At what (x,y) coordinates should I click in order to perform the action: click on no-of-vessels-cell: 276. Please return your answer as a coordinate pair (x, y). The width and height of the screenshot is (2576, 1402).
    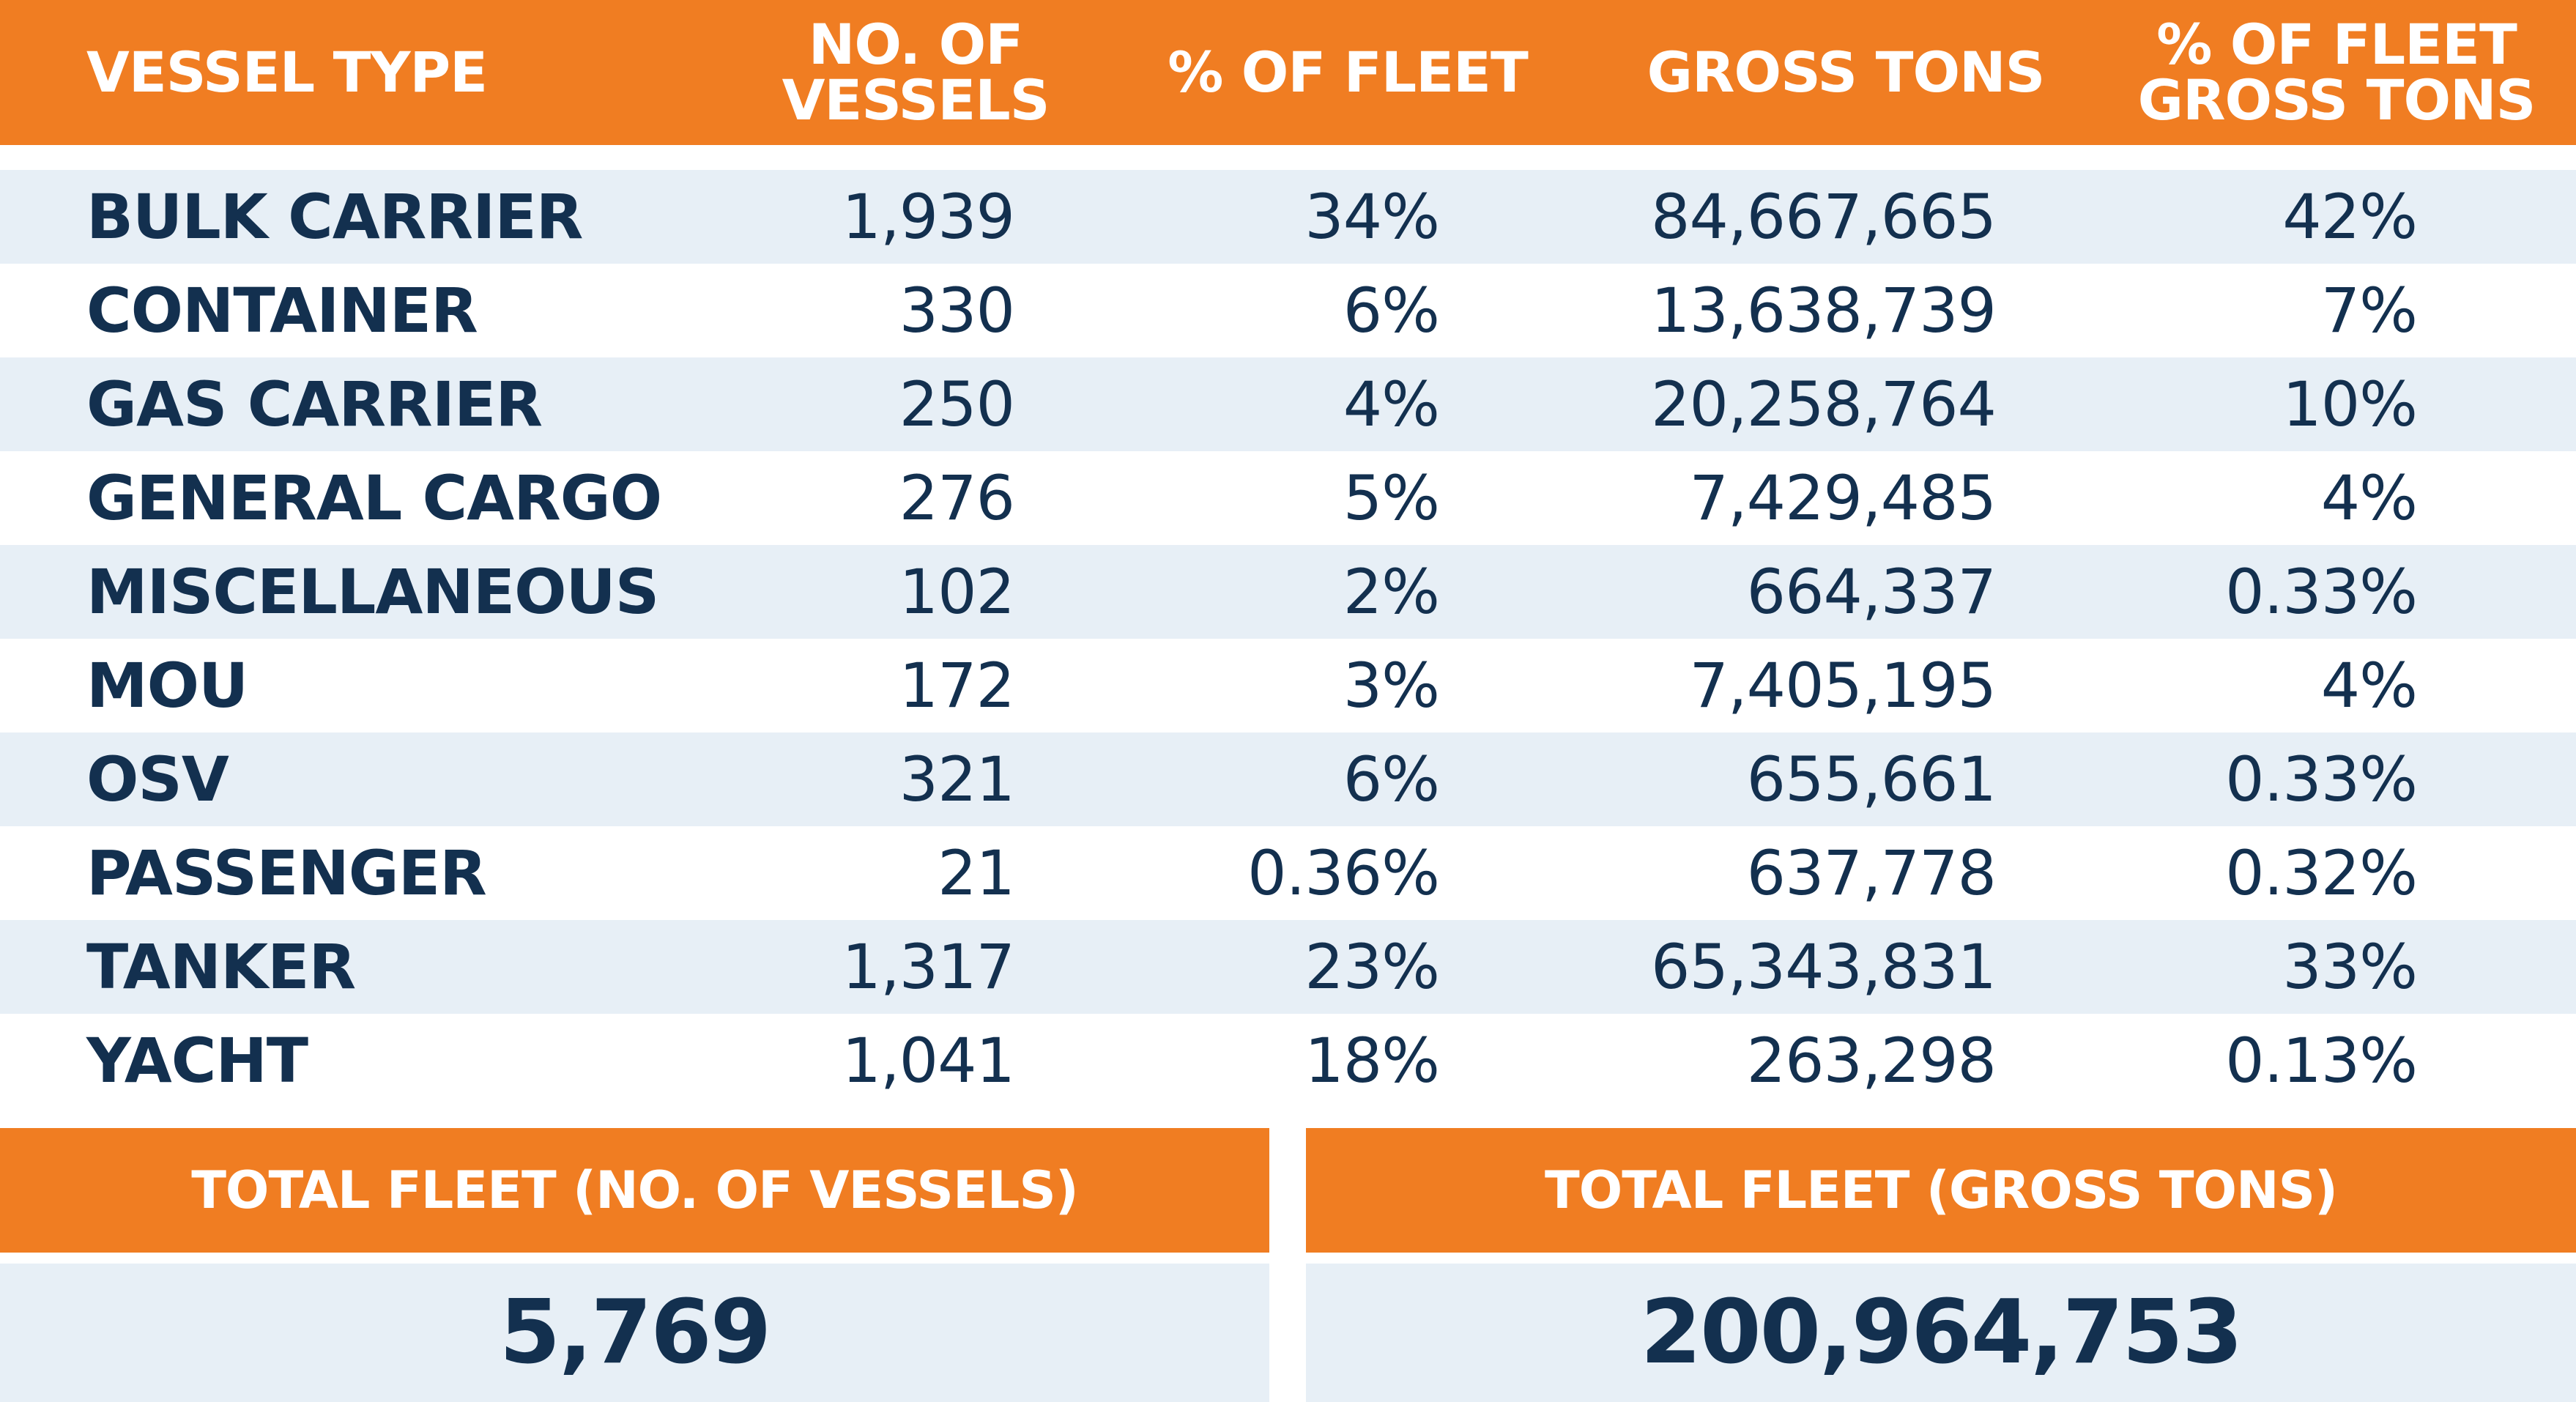
    Looking at the image, I should click on (957, 498).